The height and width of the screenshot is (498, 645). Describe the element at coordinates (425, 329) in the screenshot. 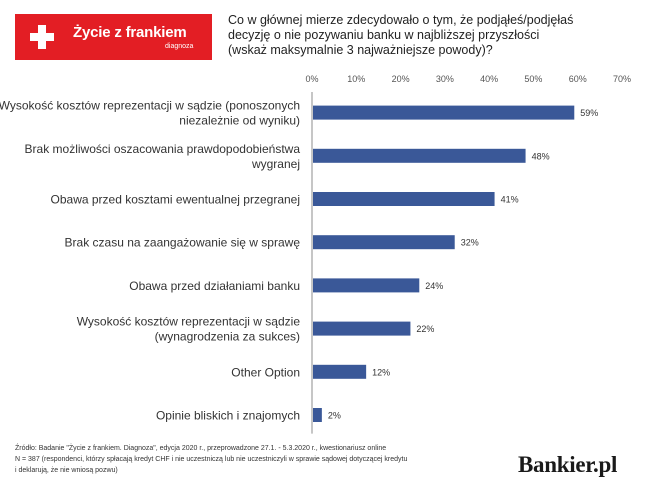

I see `data-label: 22%` at that location.